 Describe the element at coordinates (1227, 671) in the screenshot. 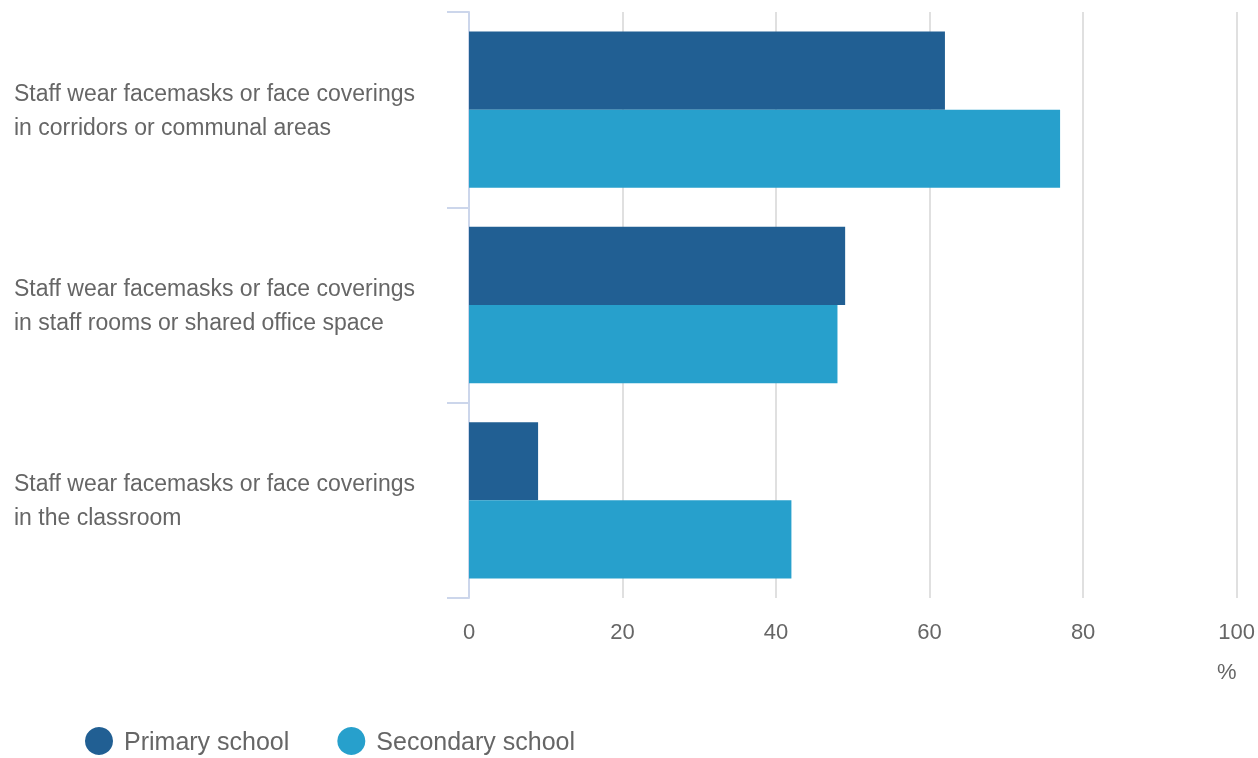

I see `x-axis-title: %` at that location.